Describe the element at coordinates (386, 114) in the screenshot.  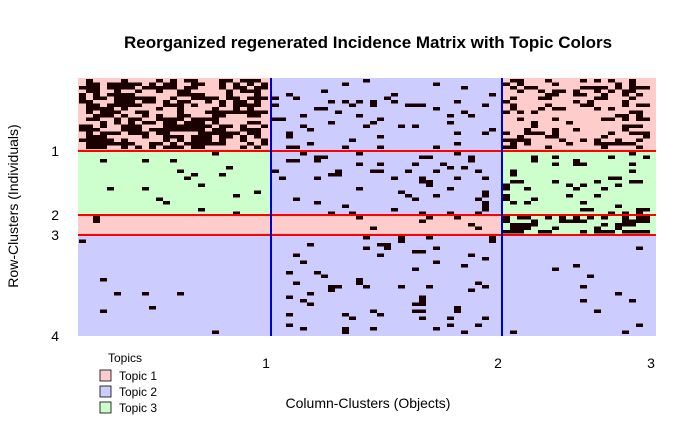
I see `block-r1-c2` at that location.